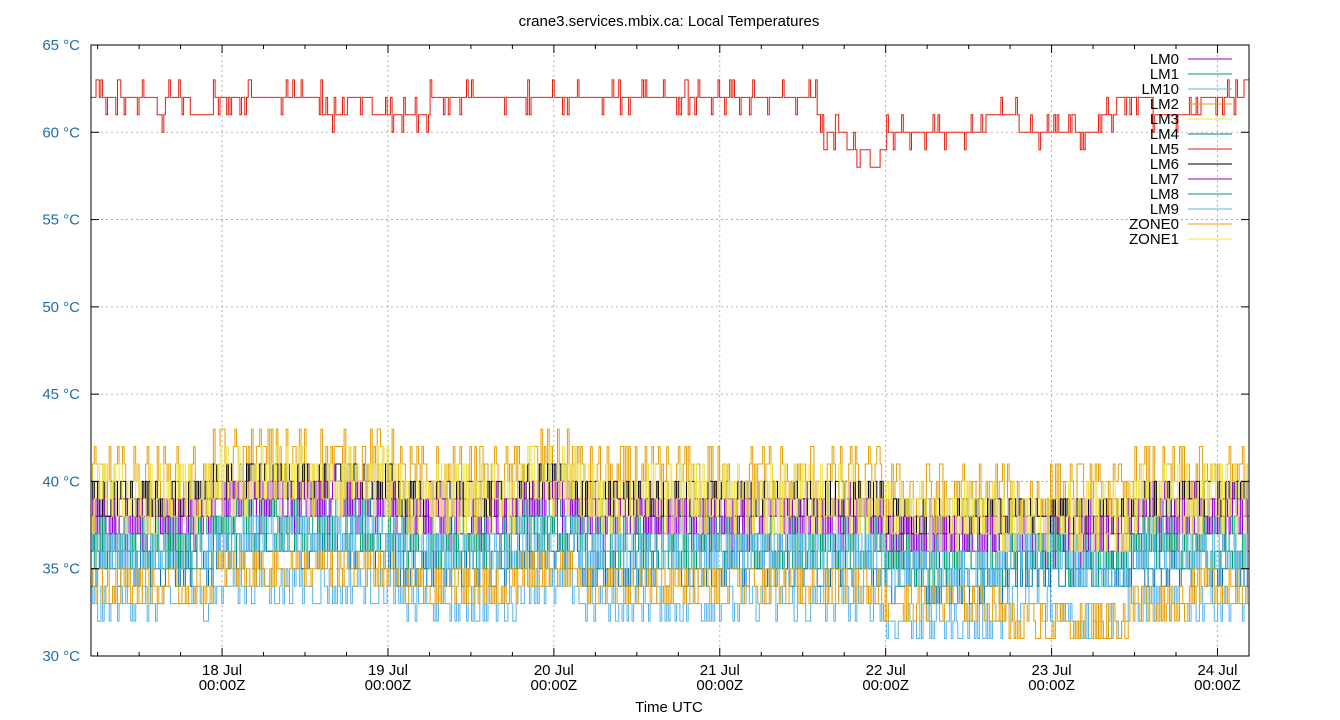 This screenshot has width=1340, height=720. What do you see at coordinates (1164, 74) in the screenshot?
I see `legend-label-lm1: LM1` at bounding box center [1164, 74].